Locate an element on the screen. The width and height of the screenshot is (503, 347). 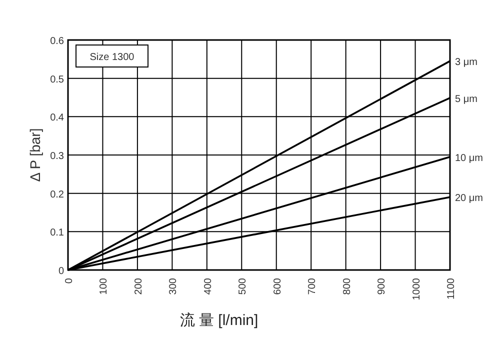
x-tick-label: 200 is located at coordinates (138, 286).